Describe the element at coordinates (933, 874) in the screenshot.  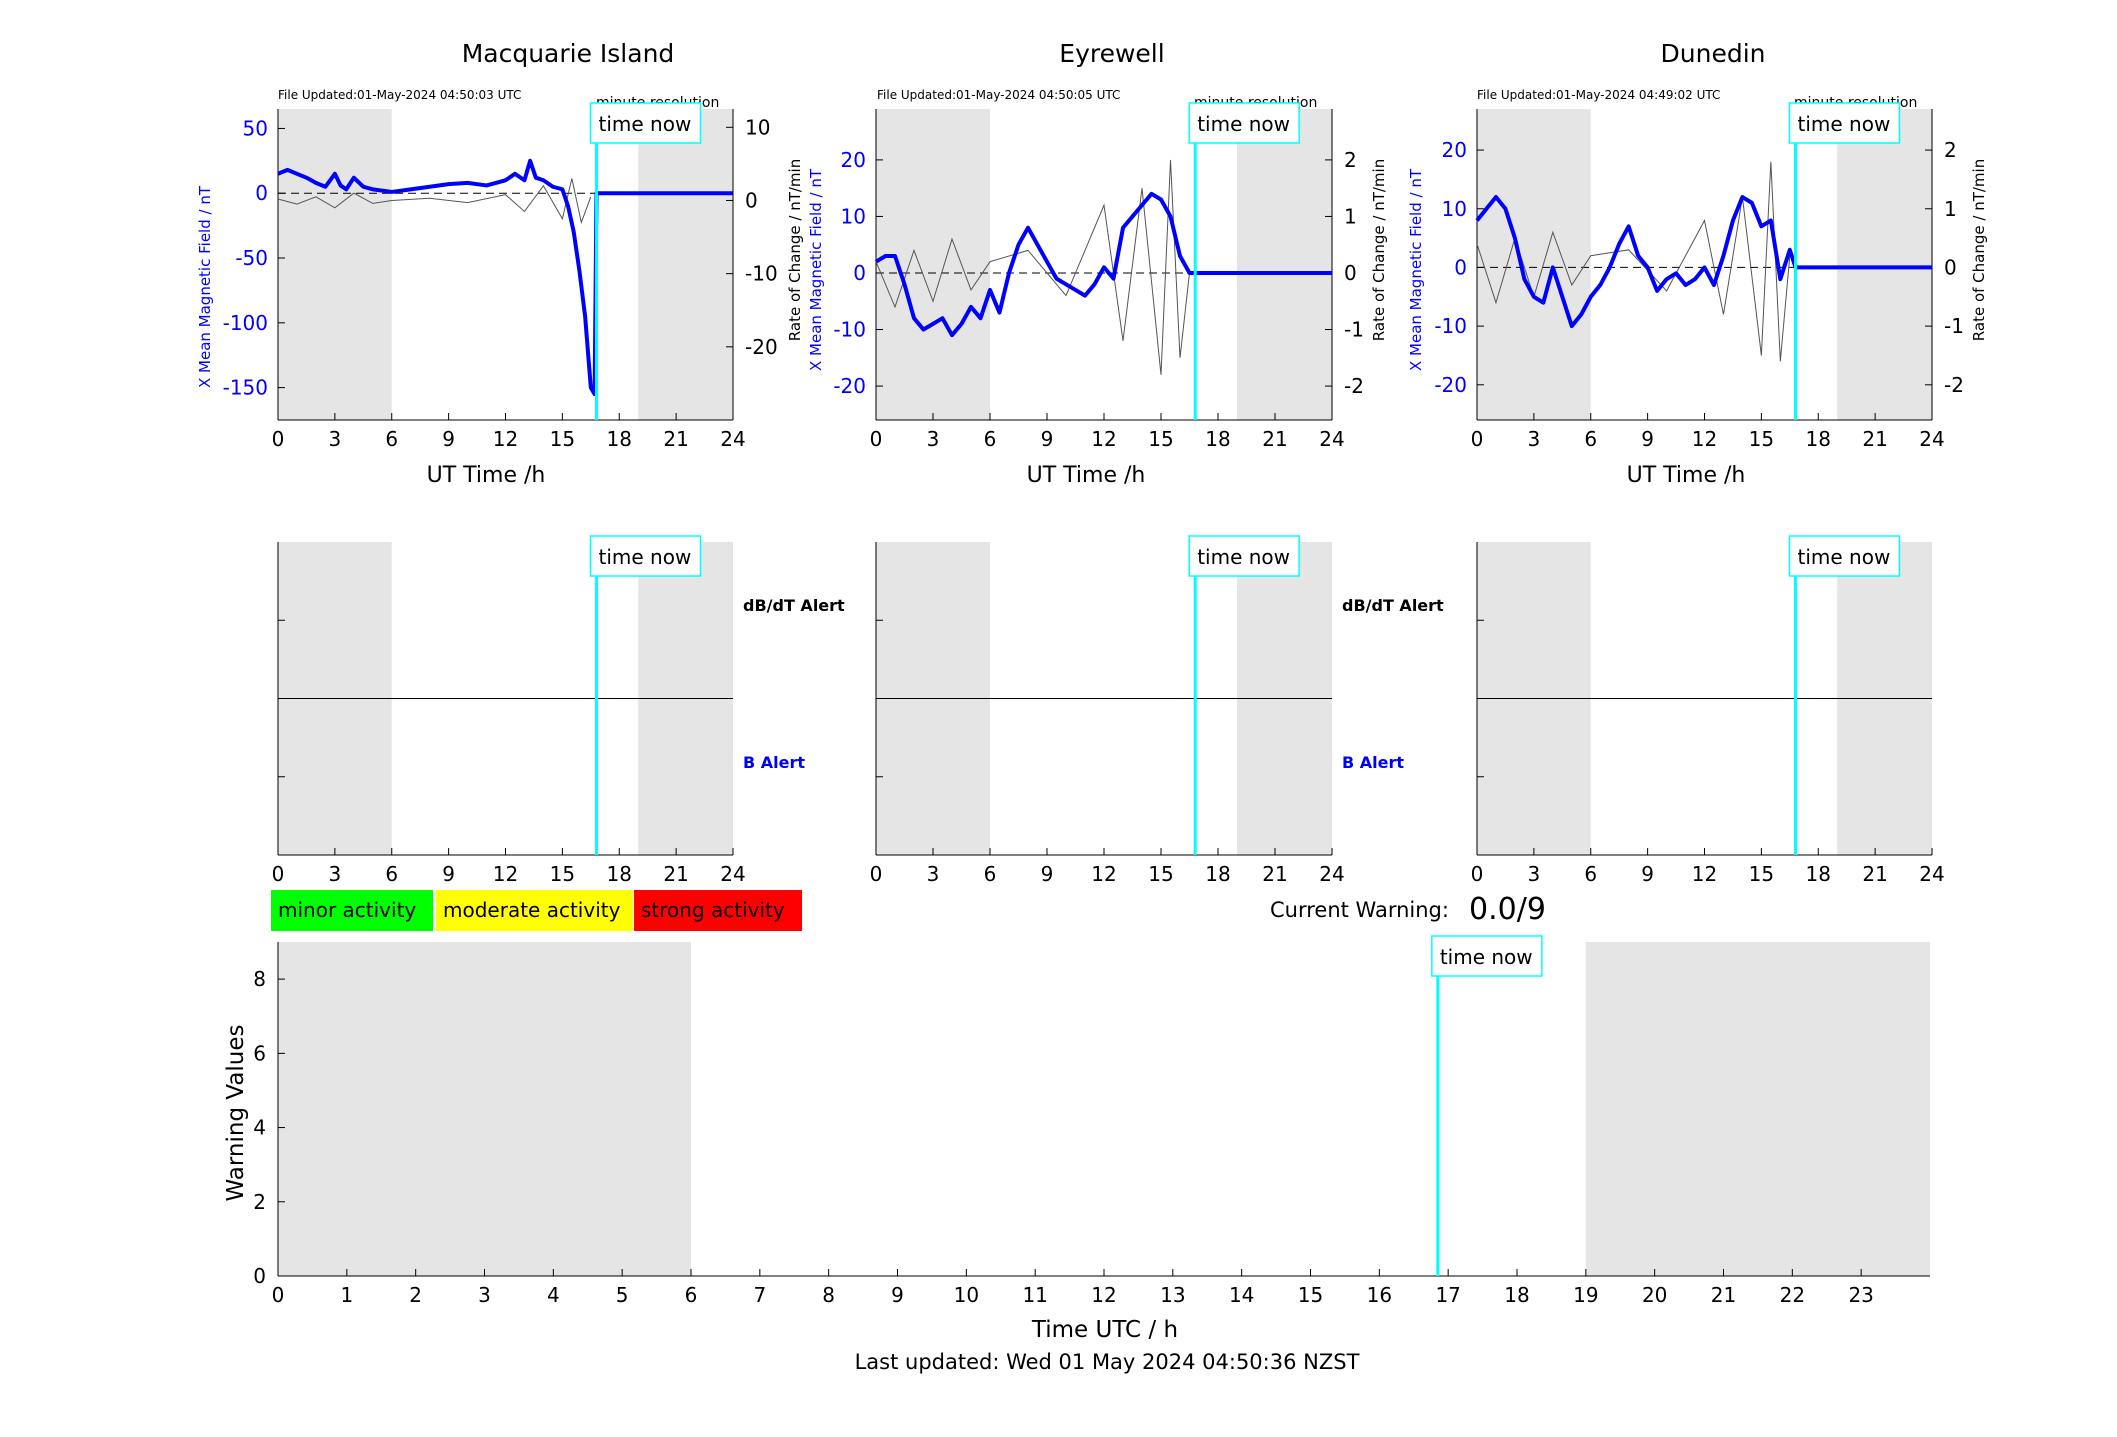
I see `mid-1-x-tick-label: 3` at that location.